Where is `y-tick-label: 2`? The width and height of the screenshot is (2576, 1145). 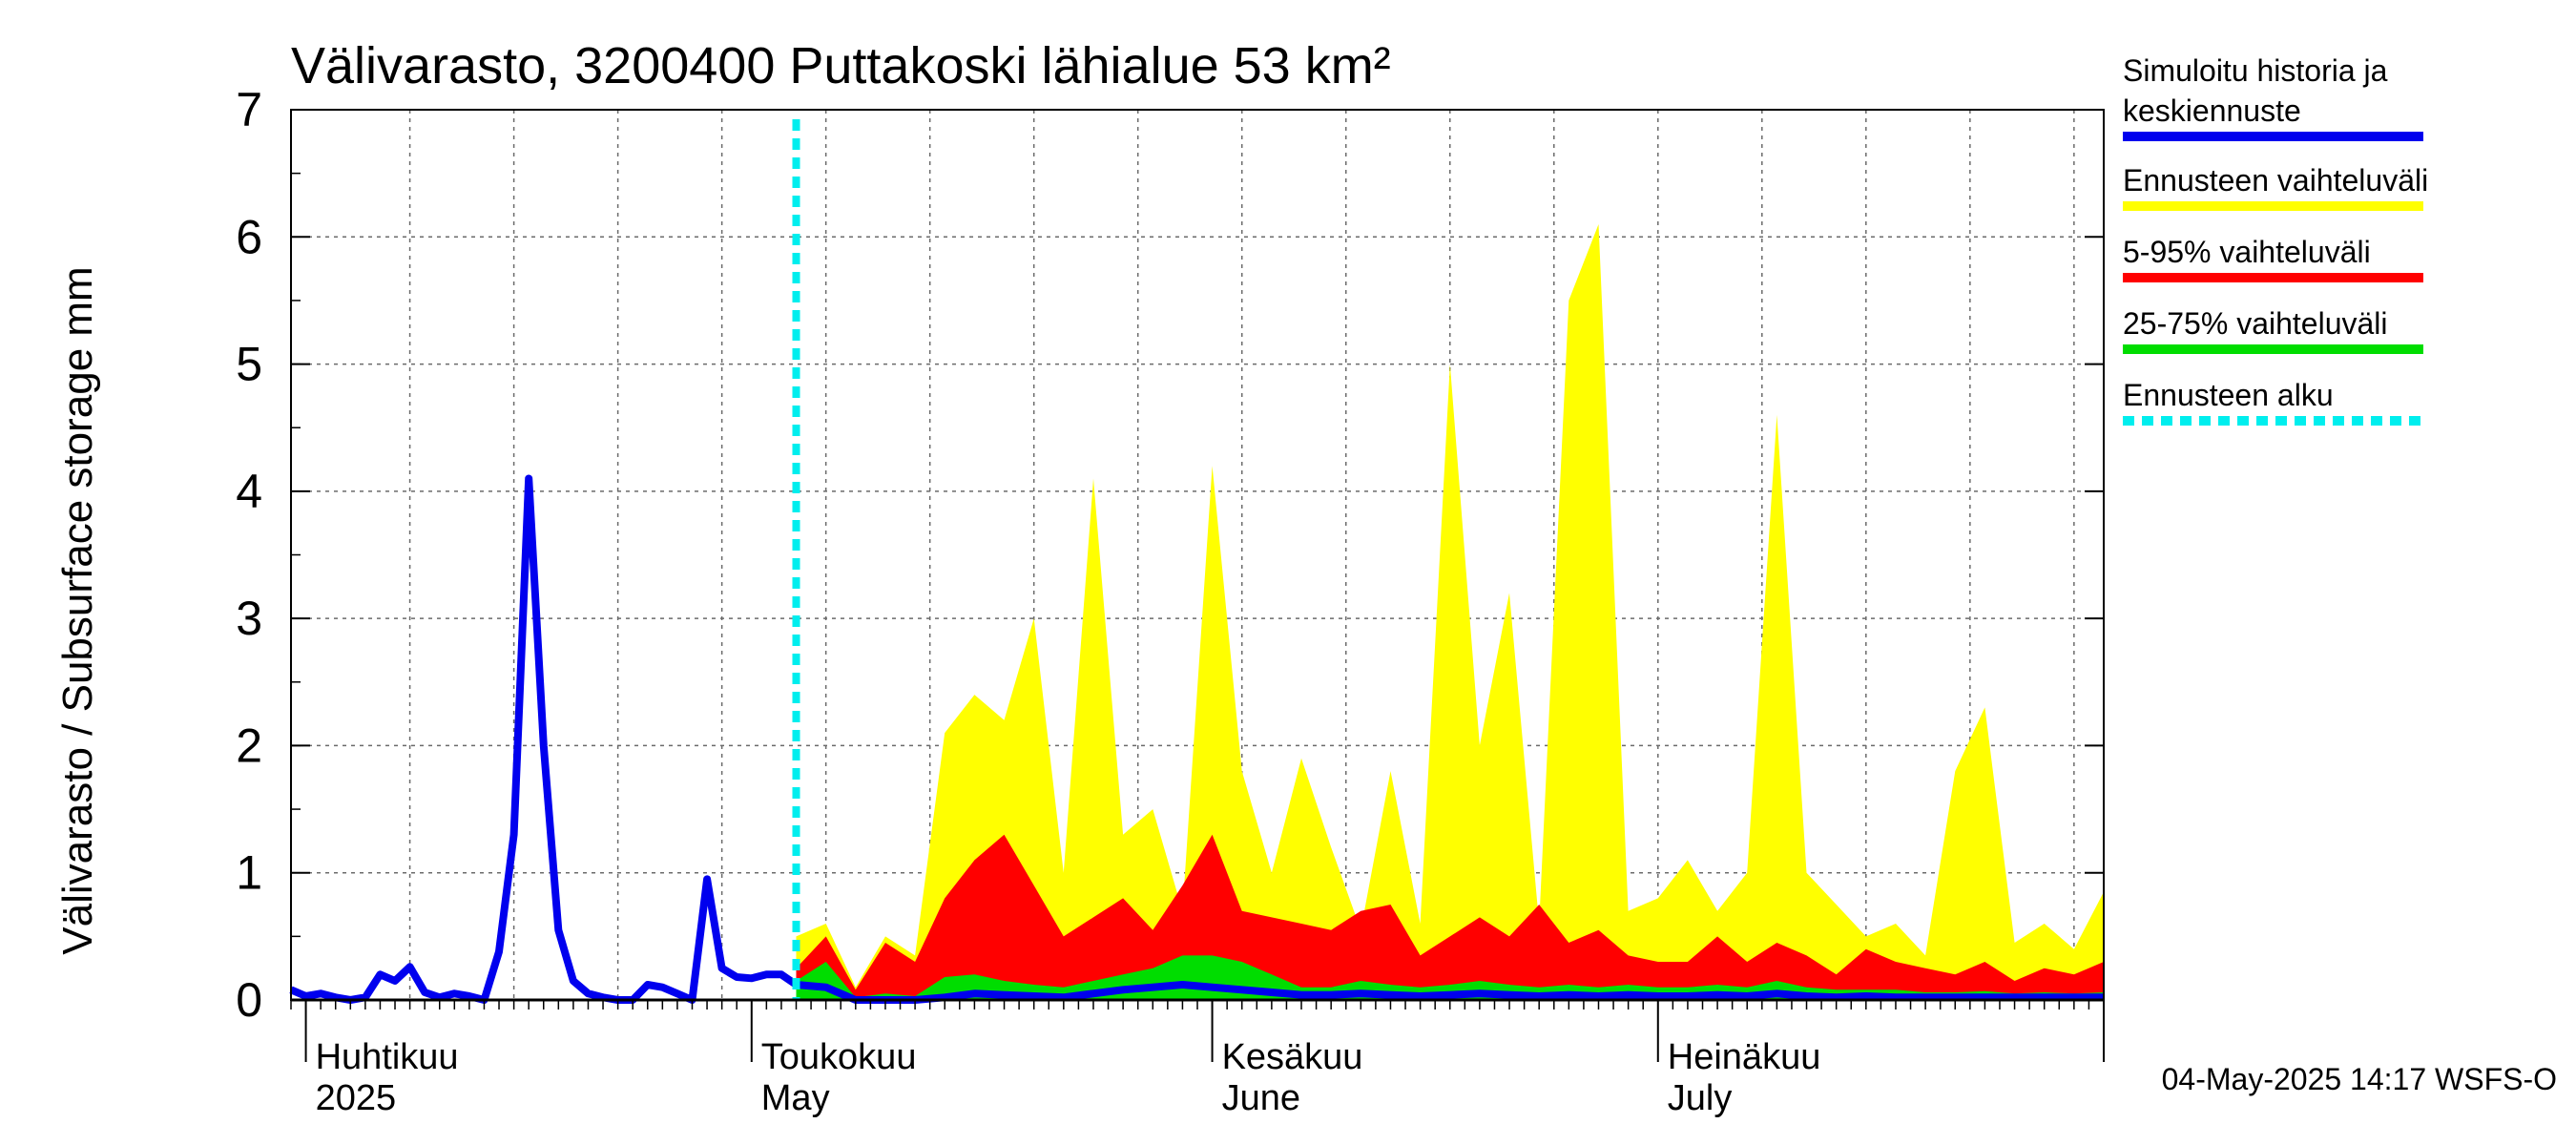
y-tick-label: 2 is located at coordinates (249, 745).